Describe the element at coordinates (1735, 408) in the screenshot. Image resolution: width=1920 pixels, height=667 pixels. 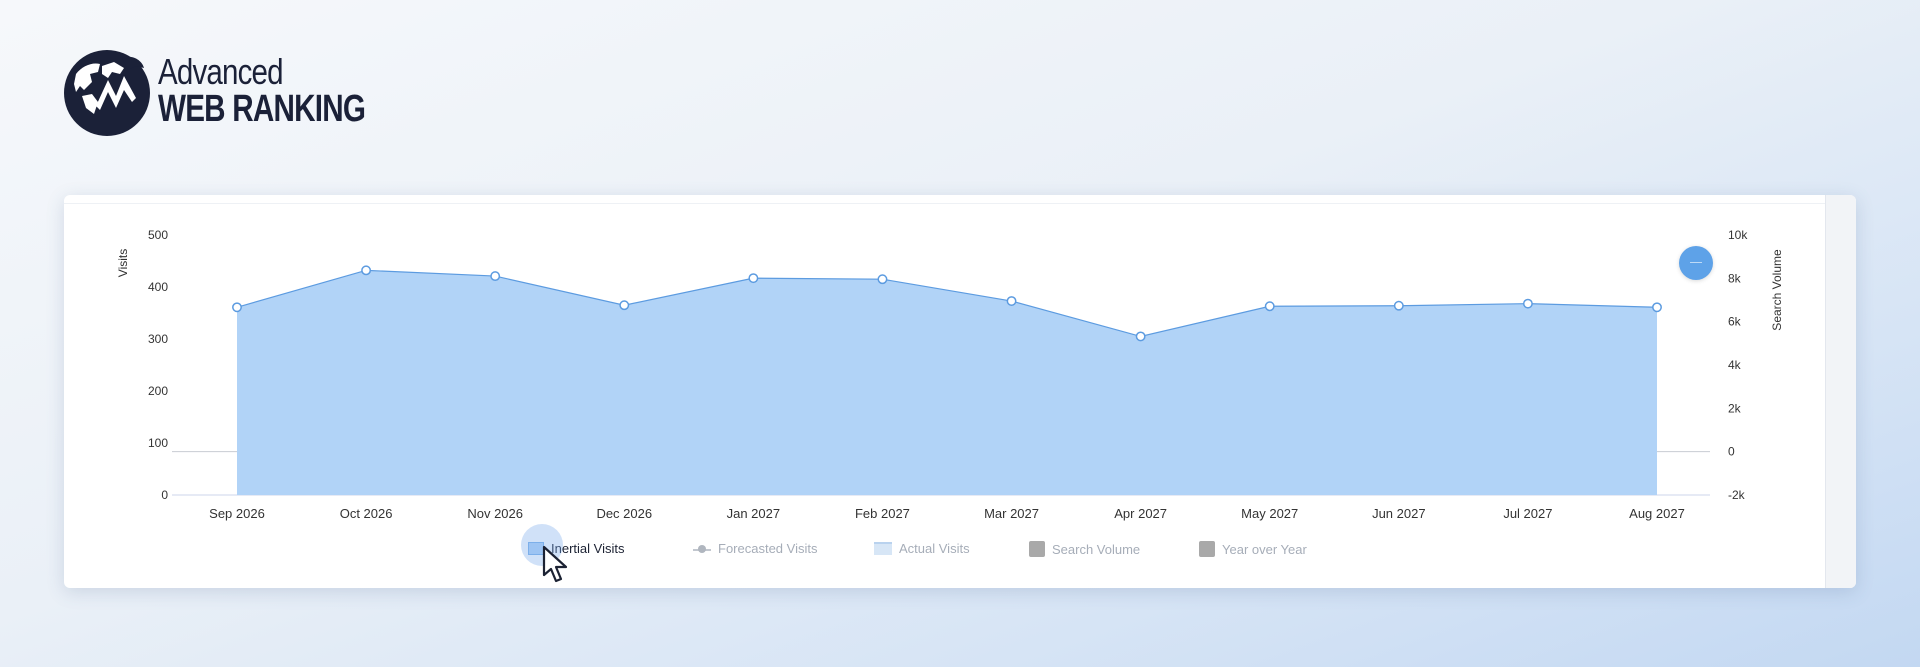
I see `y-tick-label-right: 2k` at that location.